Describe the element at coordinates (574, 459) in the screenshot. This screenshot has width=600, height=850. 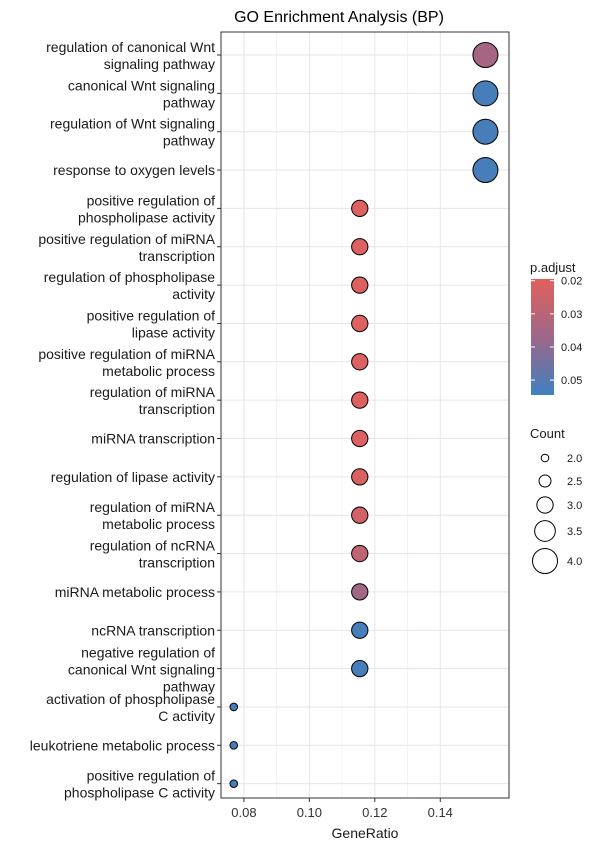
I see `count-legend-label: 2.0` at that location.